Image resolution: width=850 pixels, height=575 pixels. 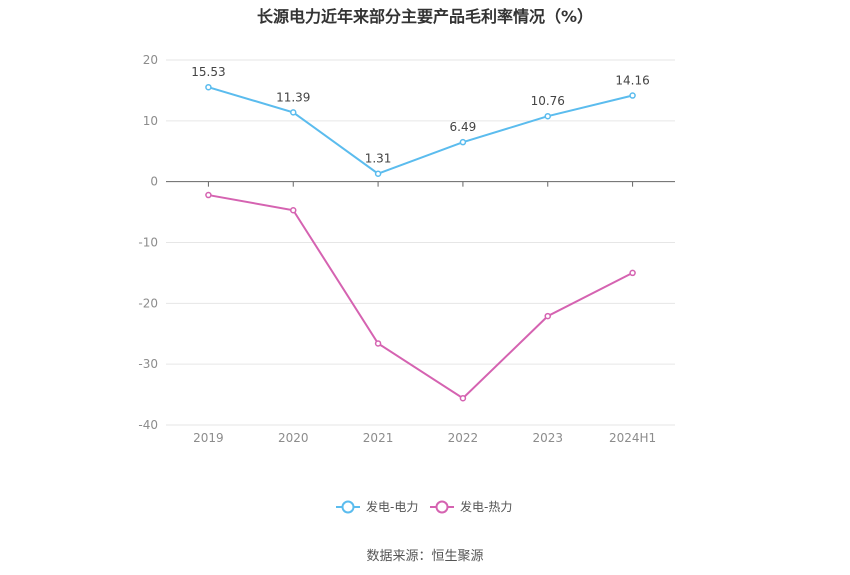 What do you see at coordinates (293, 97) in the screenshot?
I see `data-label: 11.39` at bounding box center [293, 97].